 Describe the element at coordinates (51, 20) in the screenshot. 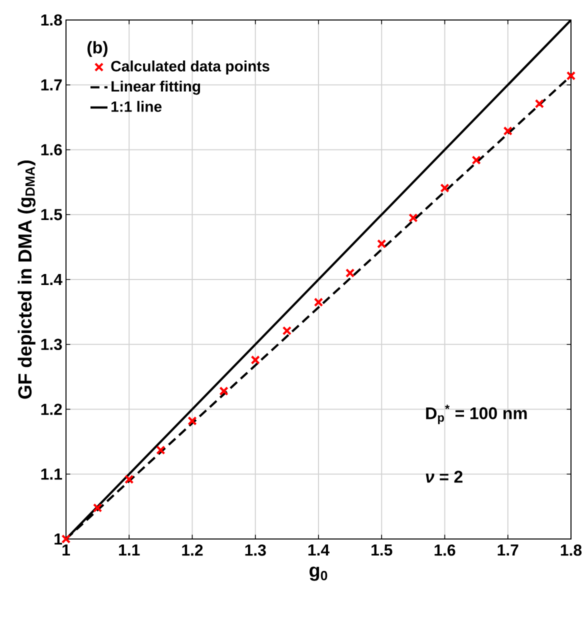

I see `y-tick-label: 1.8` at that location.